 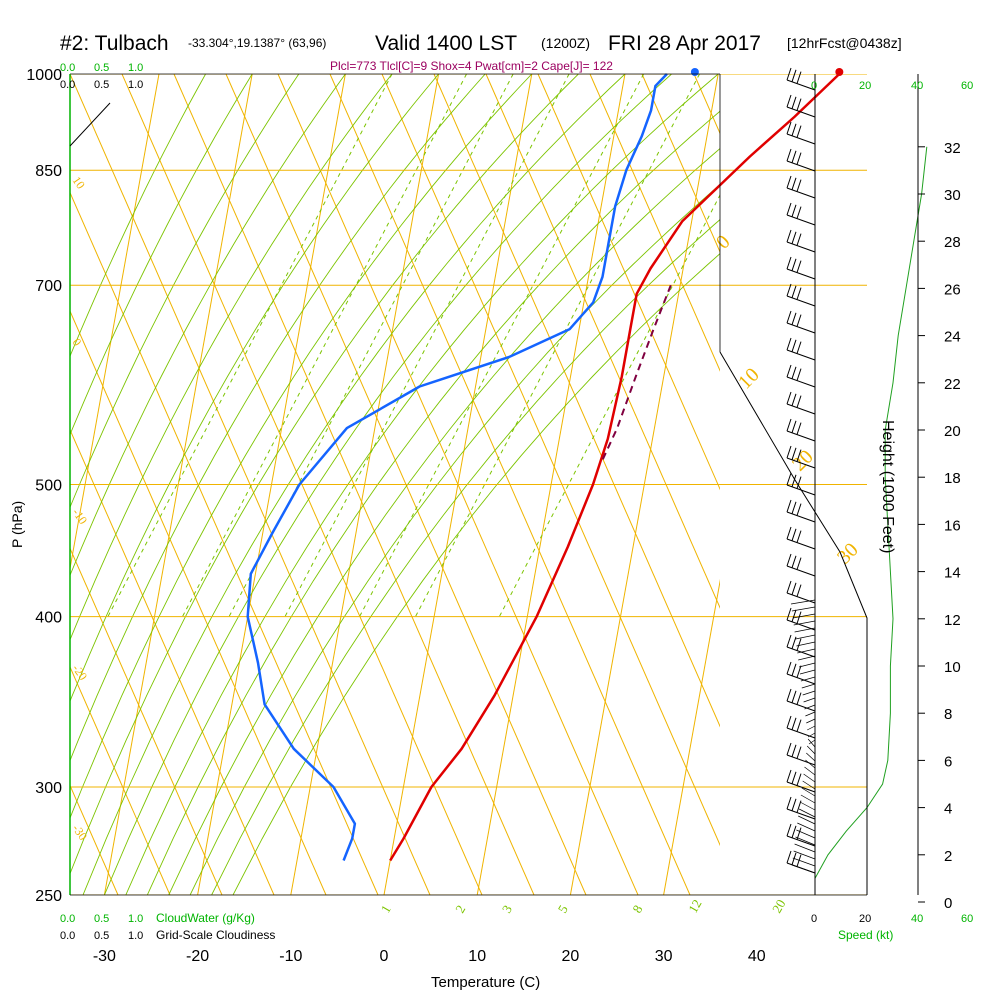 I want to click on height-tick-label: 14, so click(x=952, y=573).